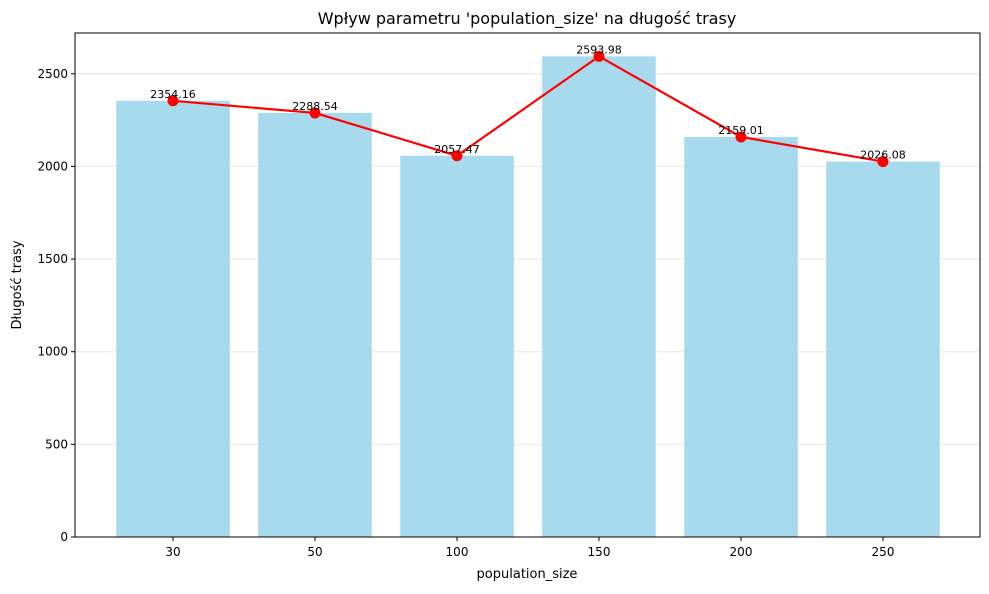 Image resolution: width=989 pixels, height=594 pixels. I want to click on x-tick-label: 250, so click(883, 552).